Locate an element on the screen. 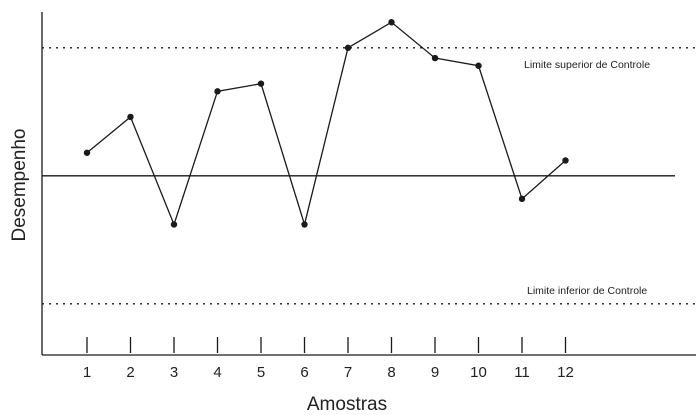 The width and height of the screenshot is (696, 415). x-ticks: 1 2 3 4 5 6 7 8 9 10 11 12 is located at coordinates (328, 359).